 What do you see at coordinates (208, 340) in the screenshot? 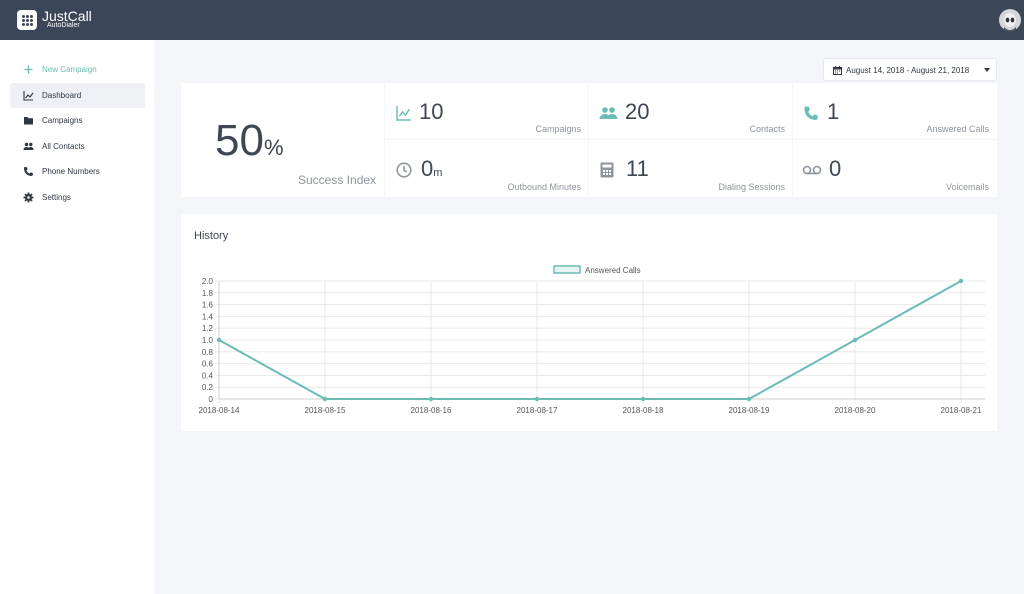
I see `y-tick-label: 1.0` at bounding box center [208, 340].